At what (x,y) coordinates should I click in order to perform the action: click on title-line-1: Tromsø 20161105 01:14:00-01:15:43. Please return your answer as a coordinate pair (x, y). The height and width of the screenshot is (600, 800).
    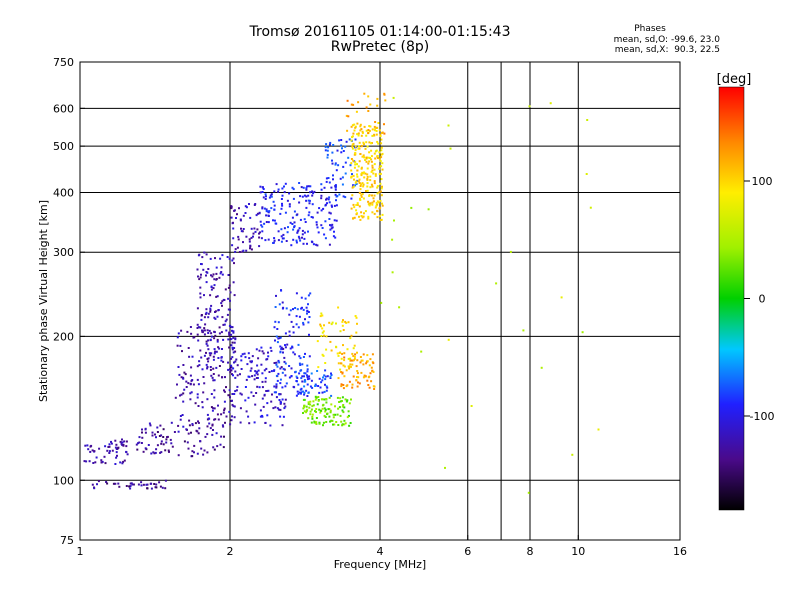
    Looking at the image, I should click on (380, 32).